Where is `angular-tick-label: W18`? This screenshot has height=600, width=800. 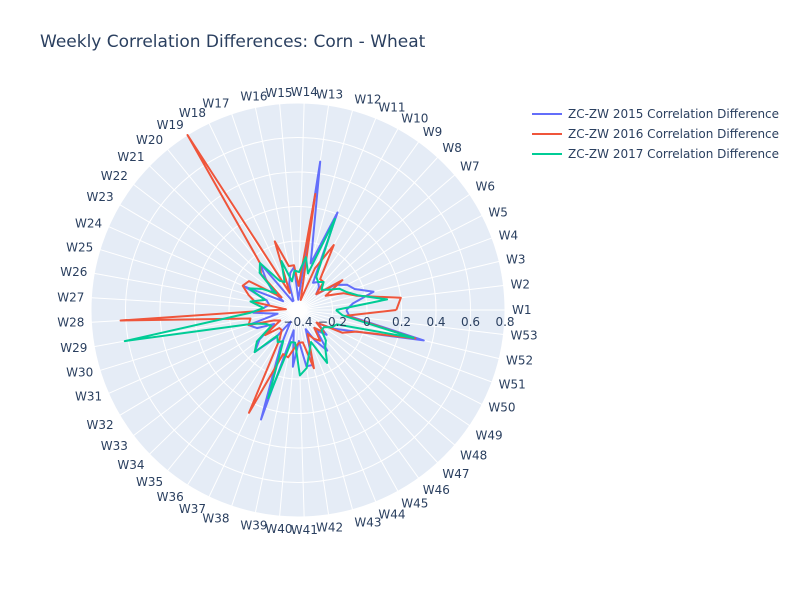
angular-tick-label: W18 is located at coordinates (192, 113).